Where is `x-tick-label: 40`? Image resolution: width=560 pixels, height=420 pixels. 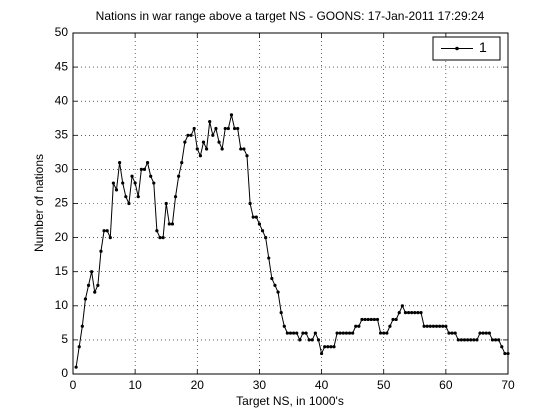 x-tick-label: 40 is located at coordinates (322, 385).